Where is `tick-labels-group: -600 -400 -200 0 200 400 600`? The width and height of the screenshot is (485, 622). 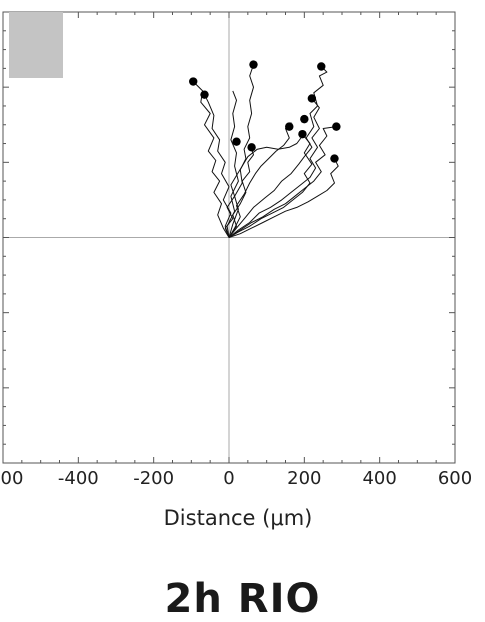
tick-labels-group: -600 -400 -200 0 200 400 600 is located at coordinates (236, 478).